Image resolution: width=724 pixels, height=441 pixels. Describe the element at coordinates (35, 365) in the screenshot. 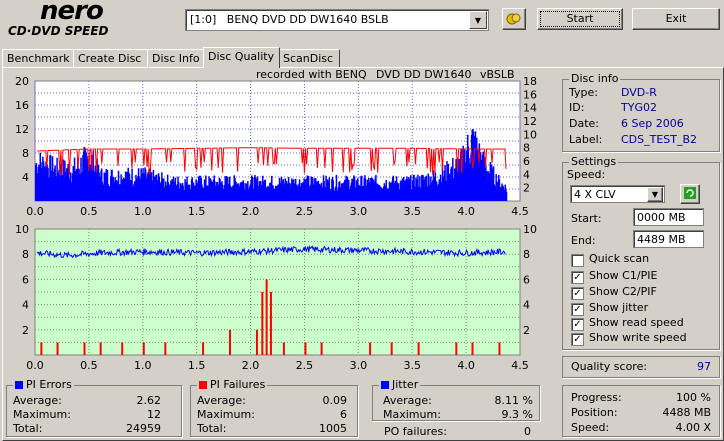

I see `pif-chart-x-tick-label: 0.0` at that location.